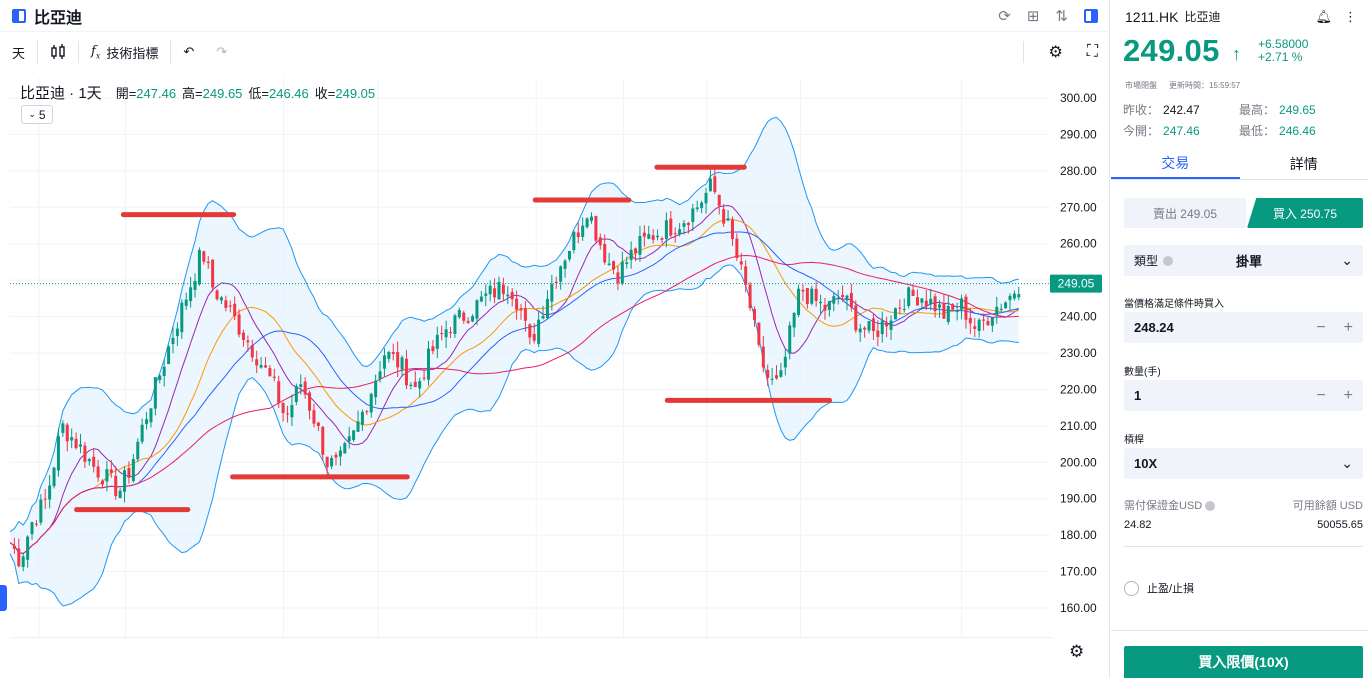 The width and height of the screenshot is (1368, 678). What do you see at coordinates (1243, 395) in the screenshot?
I see `quantity-stepper: 1 − +` at bounding box center [1243, 395].